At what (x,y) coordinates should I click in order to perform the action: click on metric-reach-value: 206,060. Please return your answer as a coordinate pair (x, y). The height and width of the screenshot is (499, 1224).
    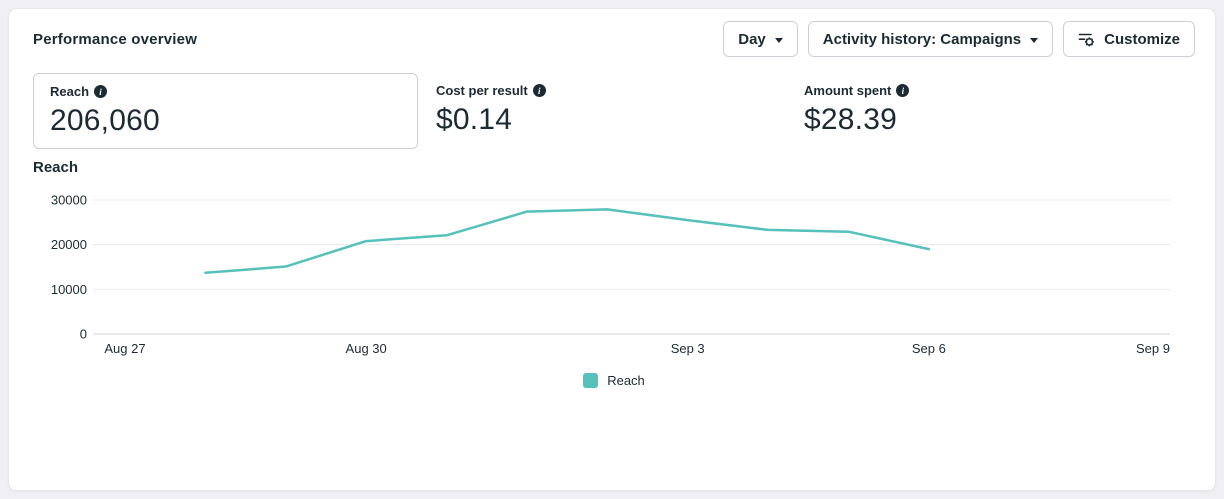
    Looking at the image, I should click on (105, 120).